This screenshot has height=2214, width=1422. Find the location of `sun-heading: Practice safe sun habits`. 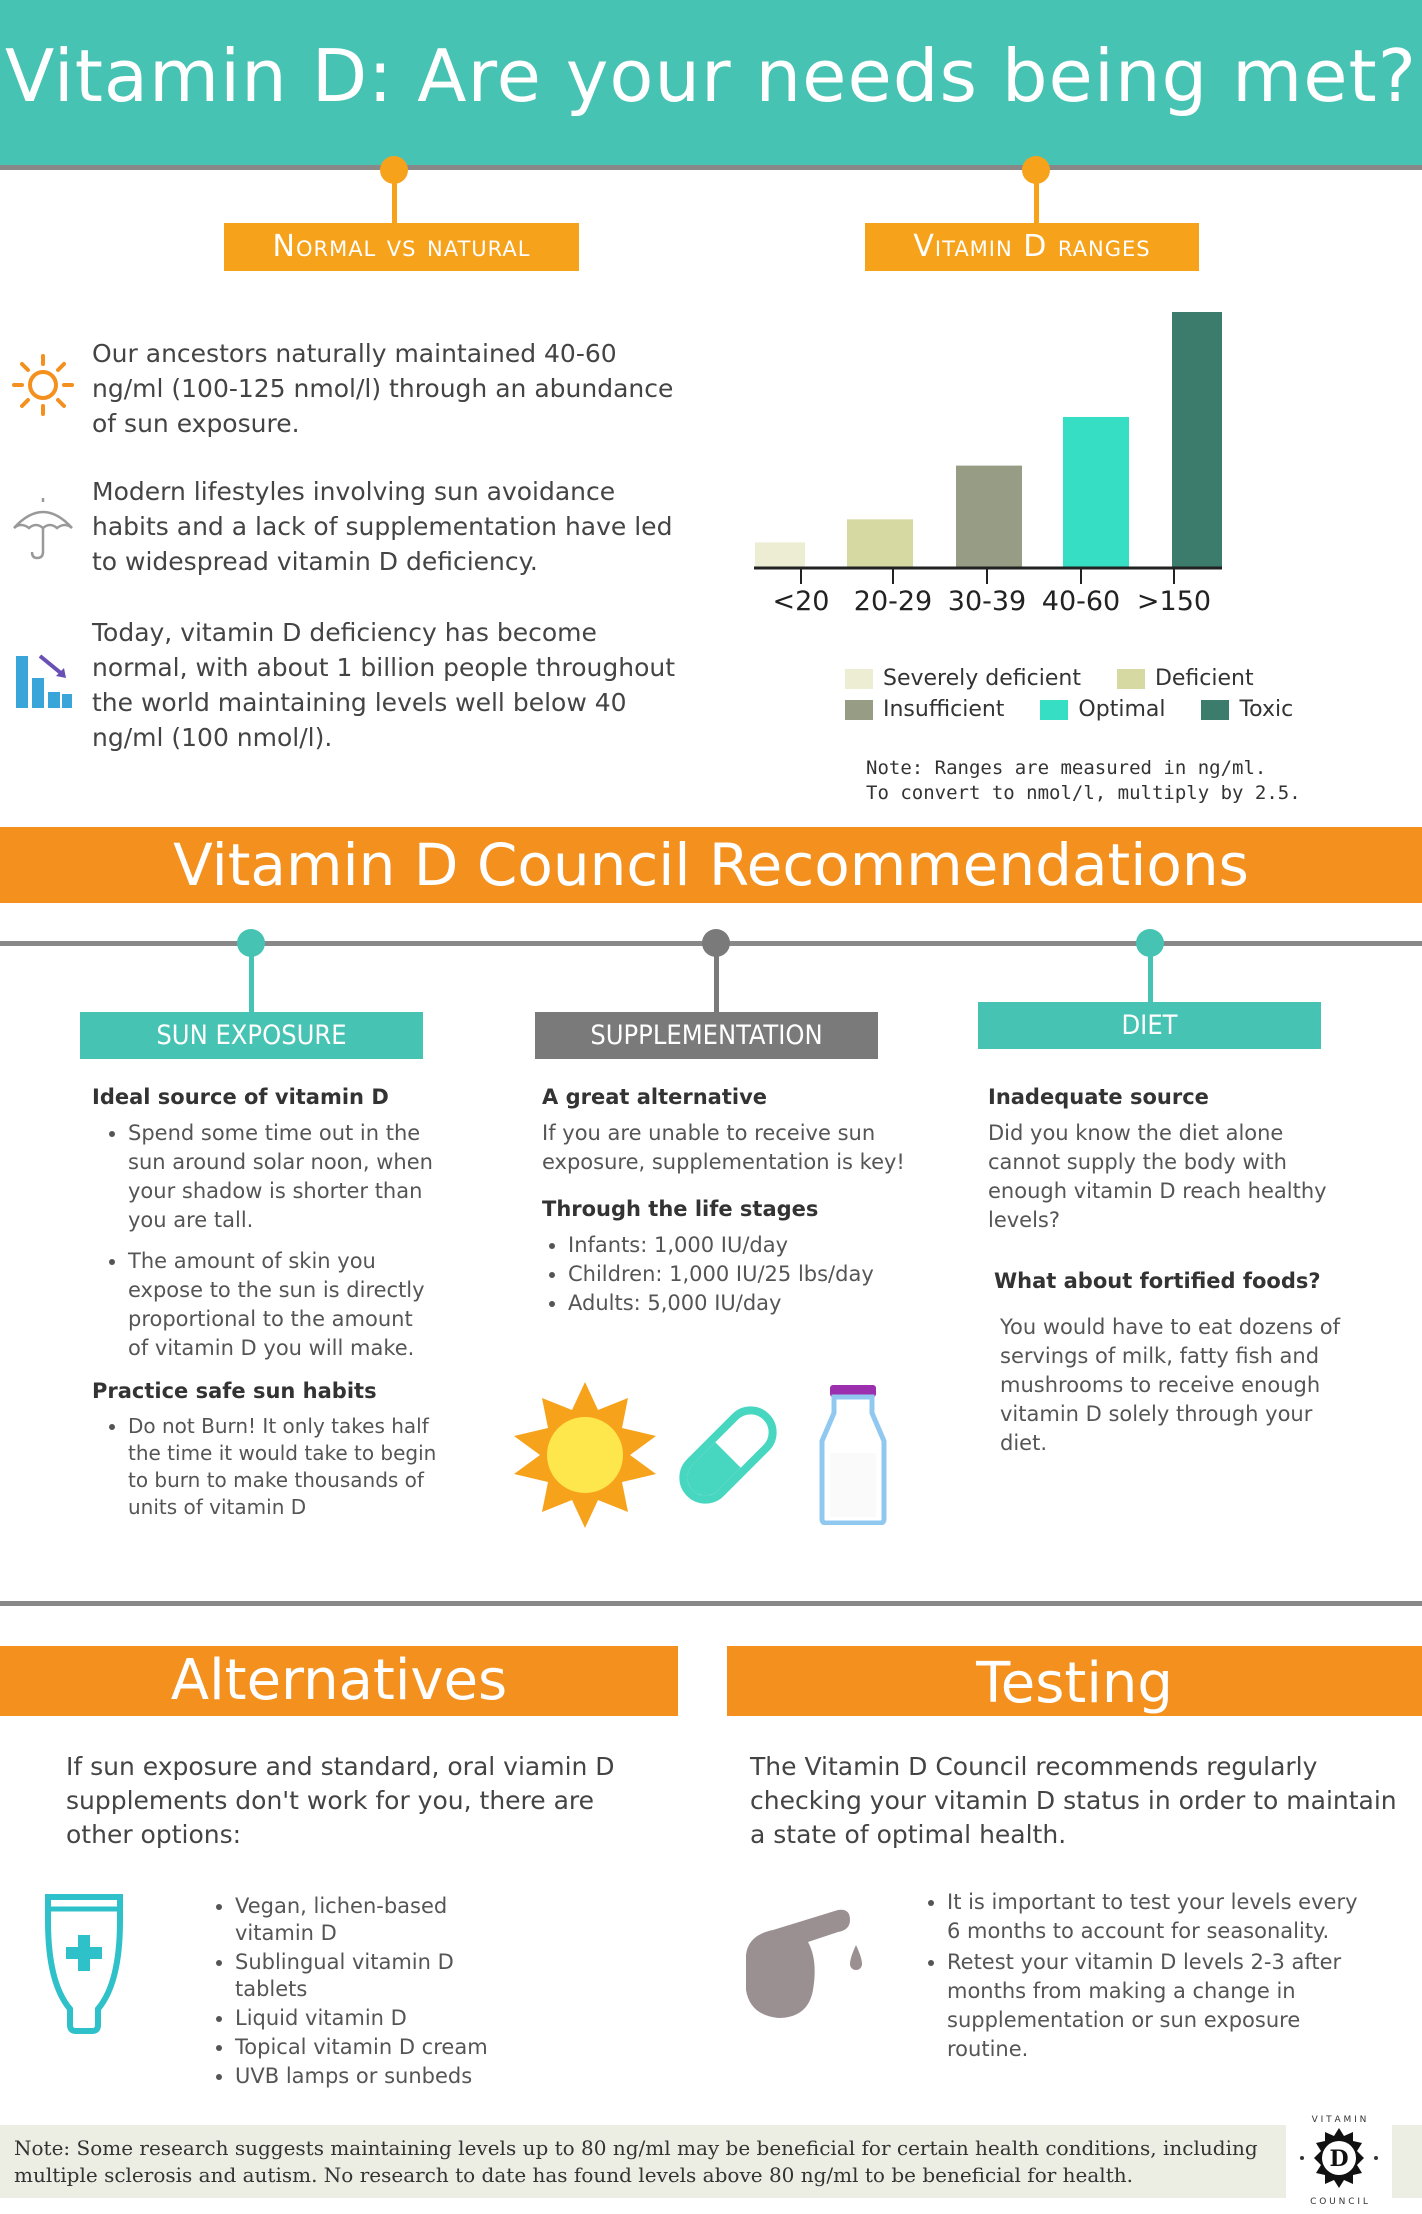

sun-heading: Practice safe sun habits is located at coordinates (234, 1391).